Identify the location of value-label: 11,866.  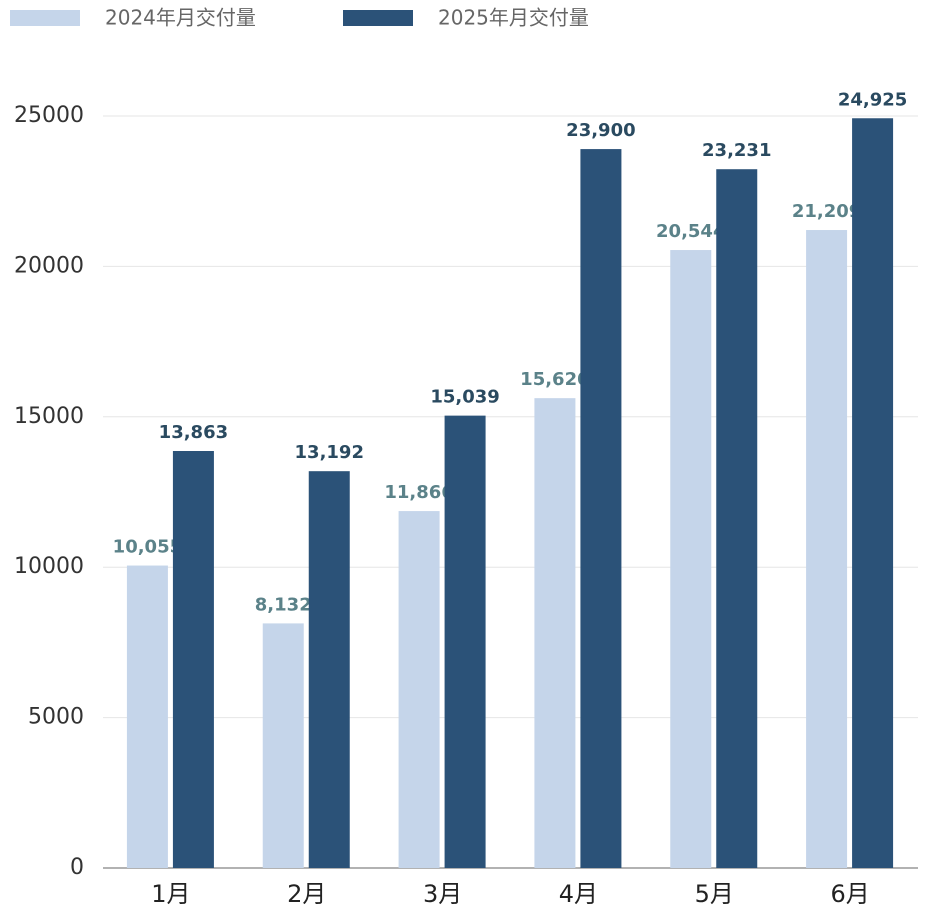
(418, 492).